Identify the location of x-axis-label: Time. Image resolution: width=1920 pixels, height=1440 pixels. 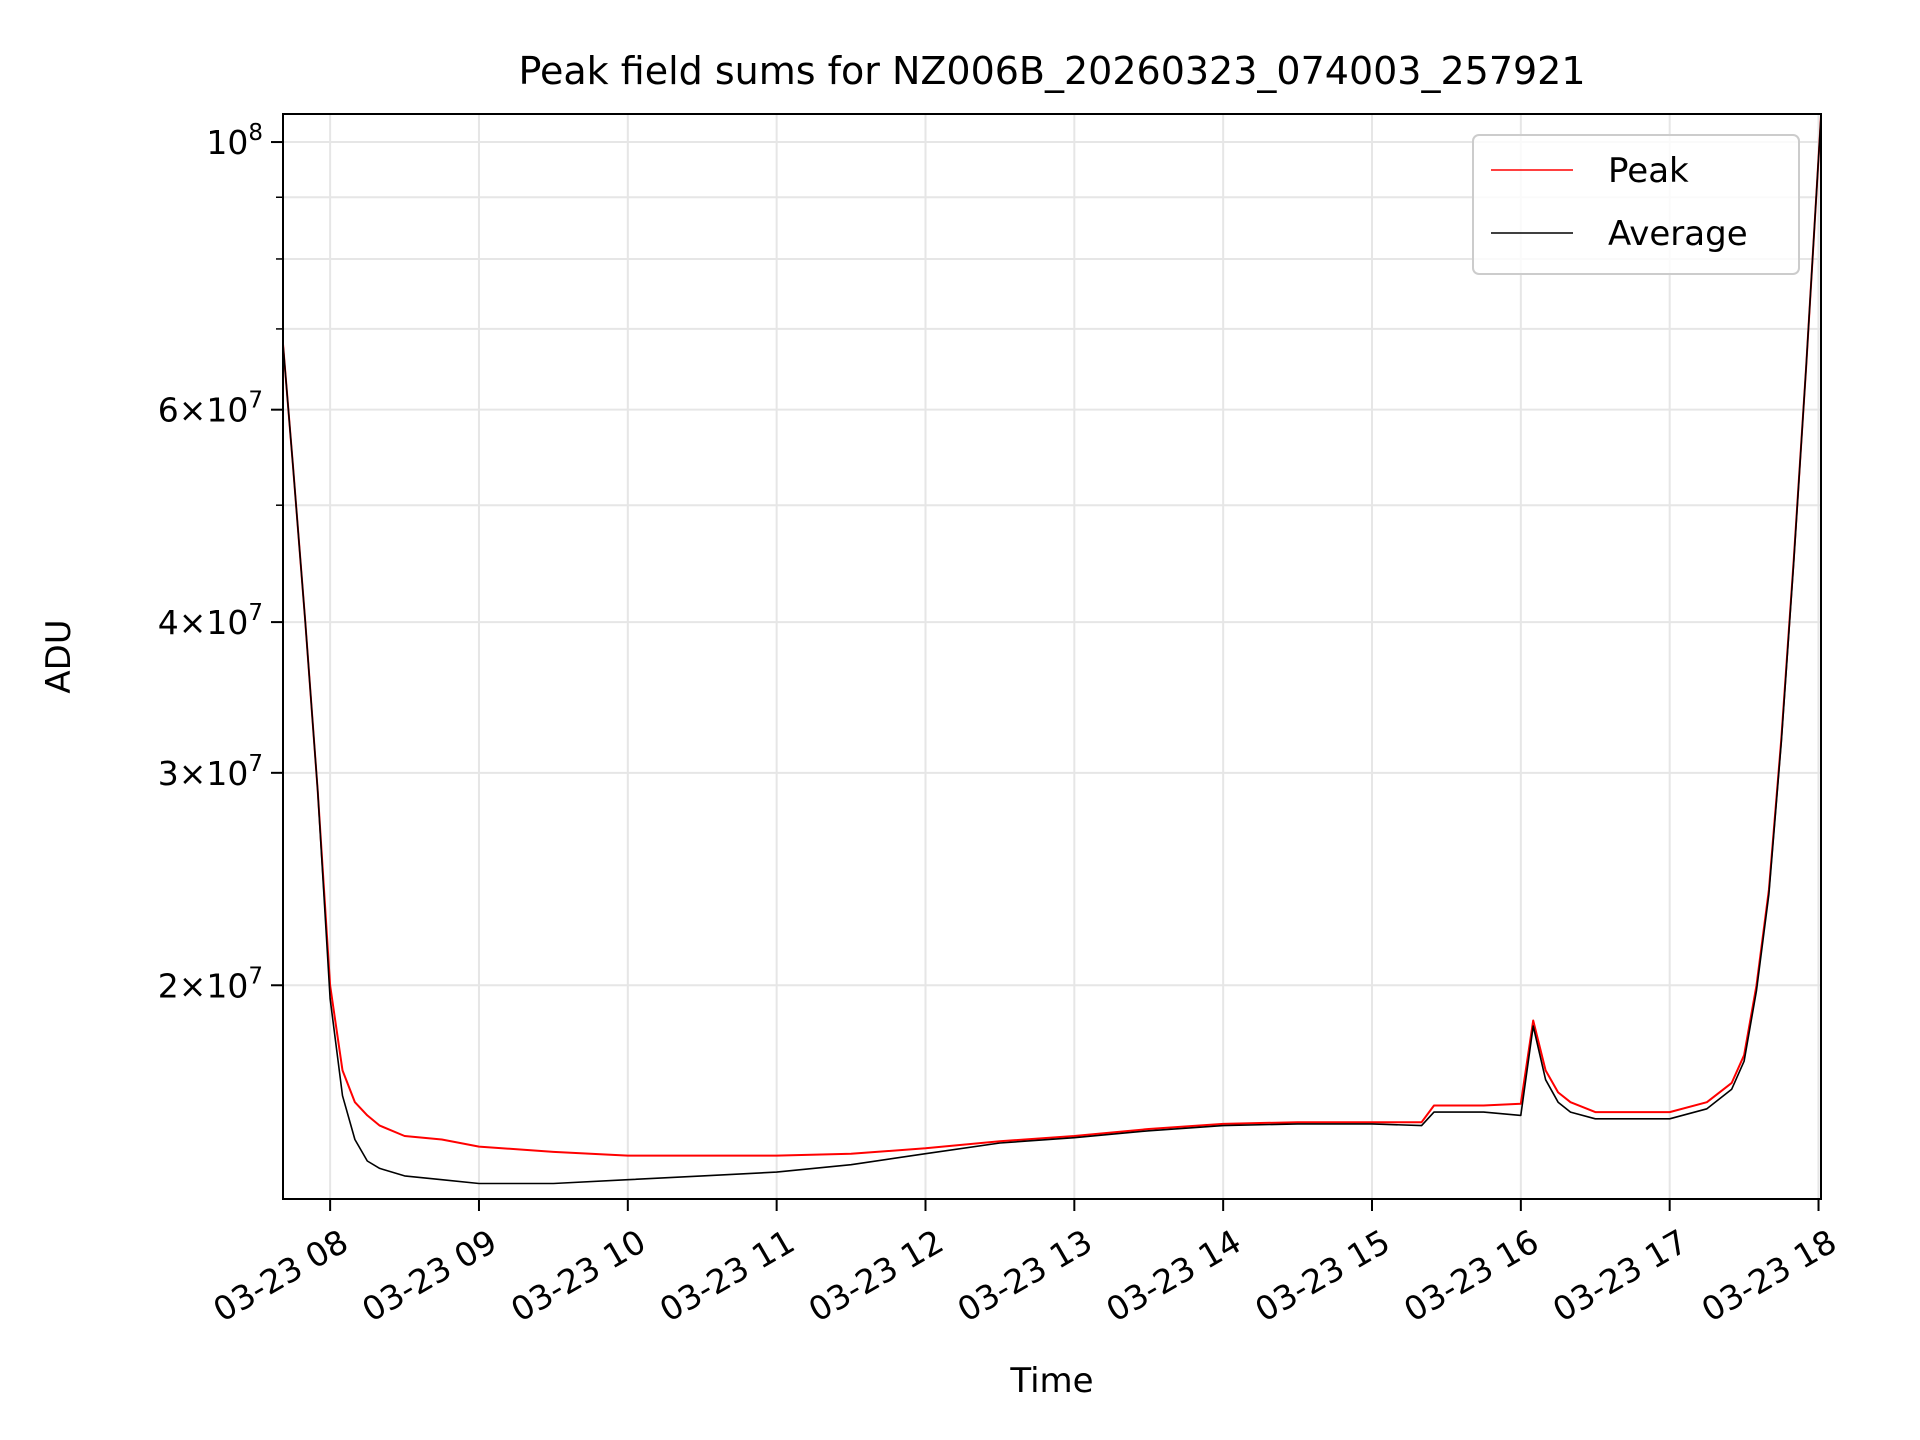
(1051, 1381).